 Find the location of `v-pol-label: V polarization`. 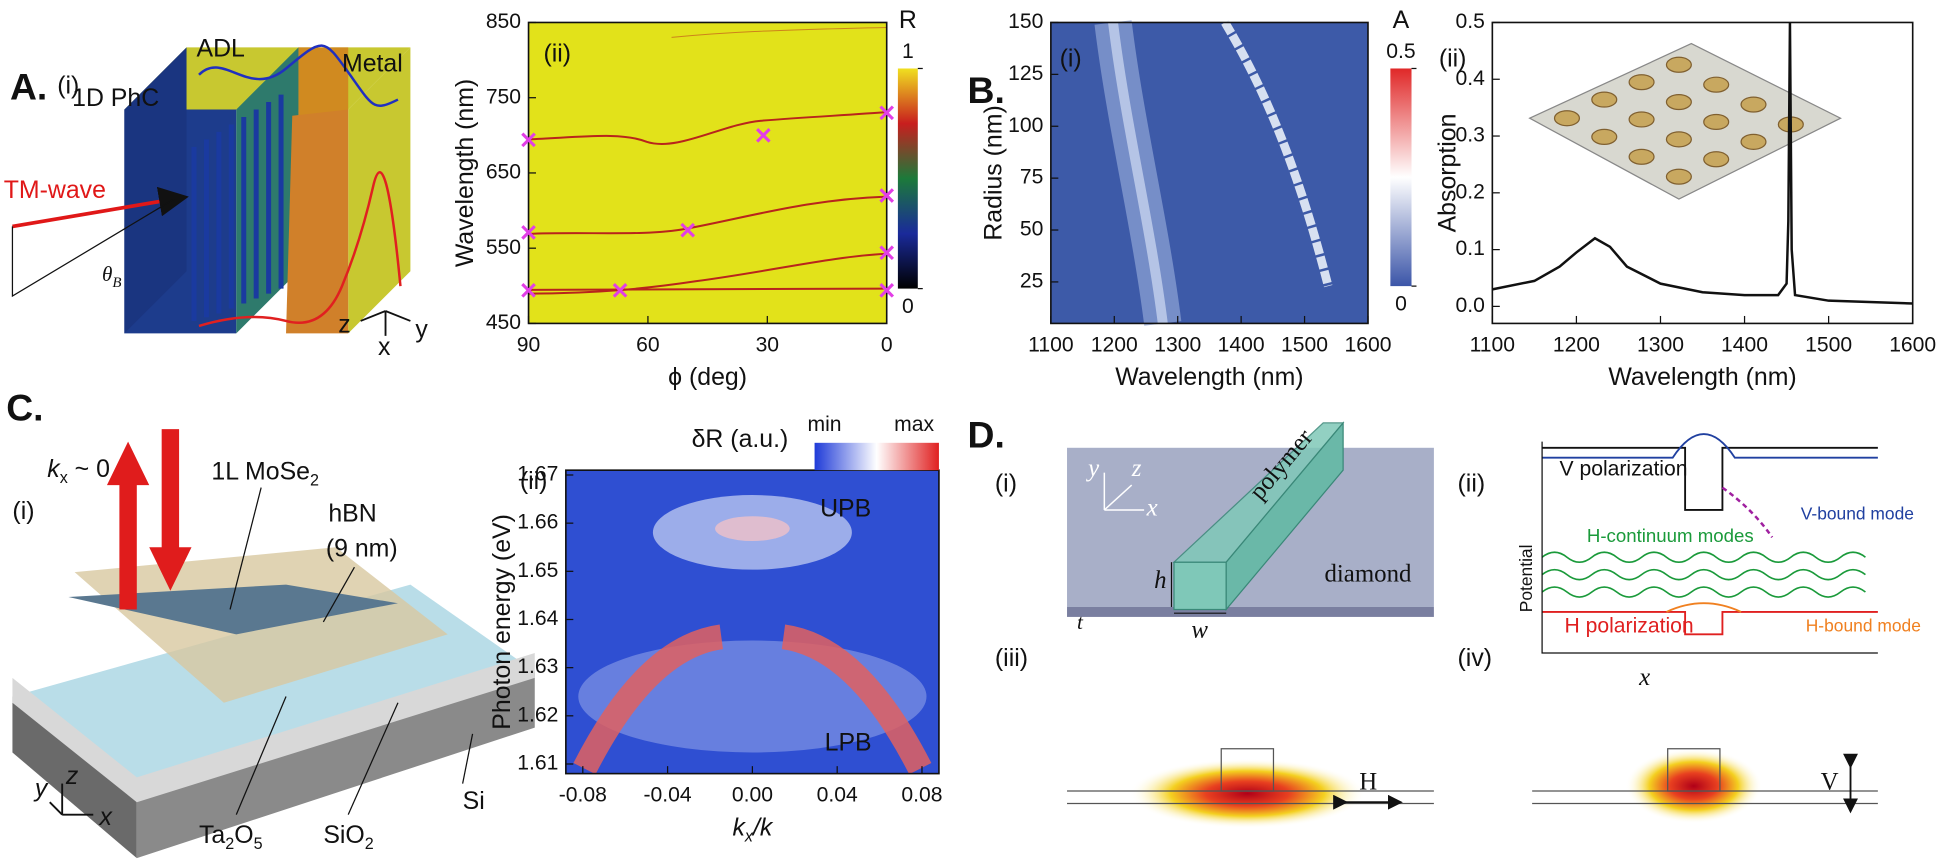

v-pol-label: V polarization is located at coordinates (1624, 469).